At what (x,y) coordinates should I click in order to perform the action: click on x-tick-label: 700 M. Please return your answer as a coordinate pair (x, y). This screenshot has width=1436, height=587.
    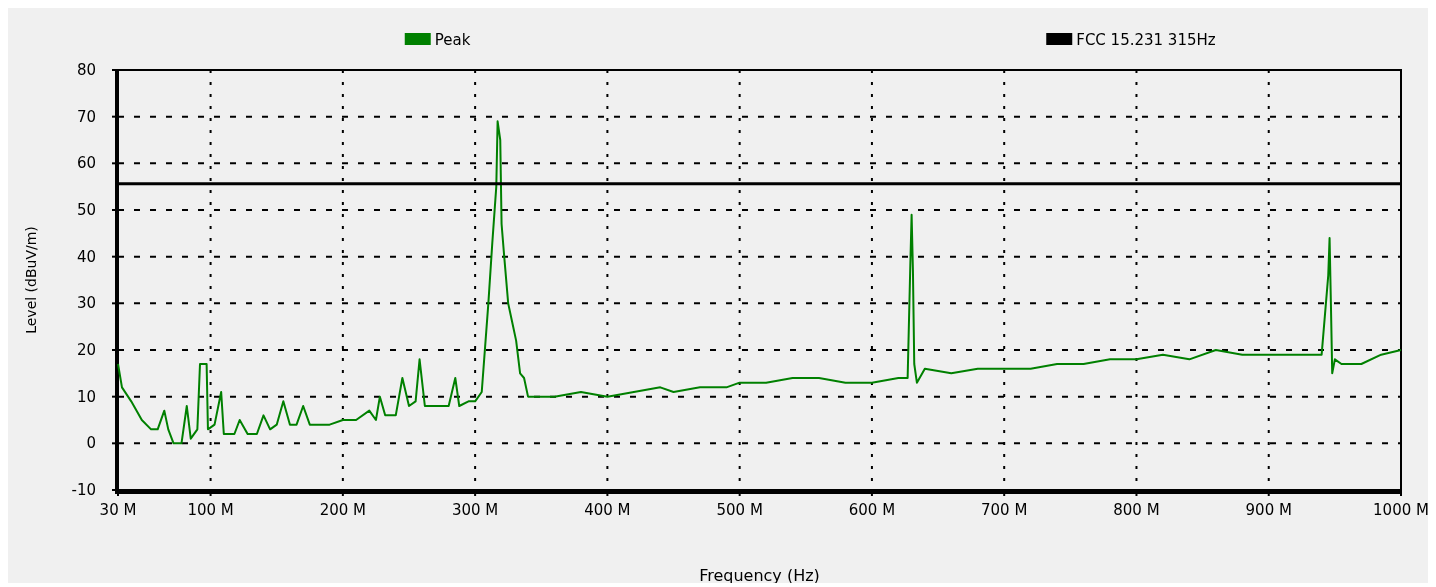
    Looking at the image, I should click on (1004, 510).